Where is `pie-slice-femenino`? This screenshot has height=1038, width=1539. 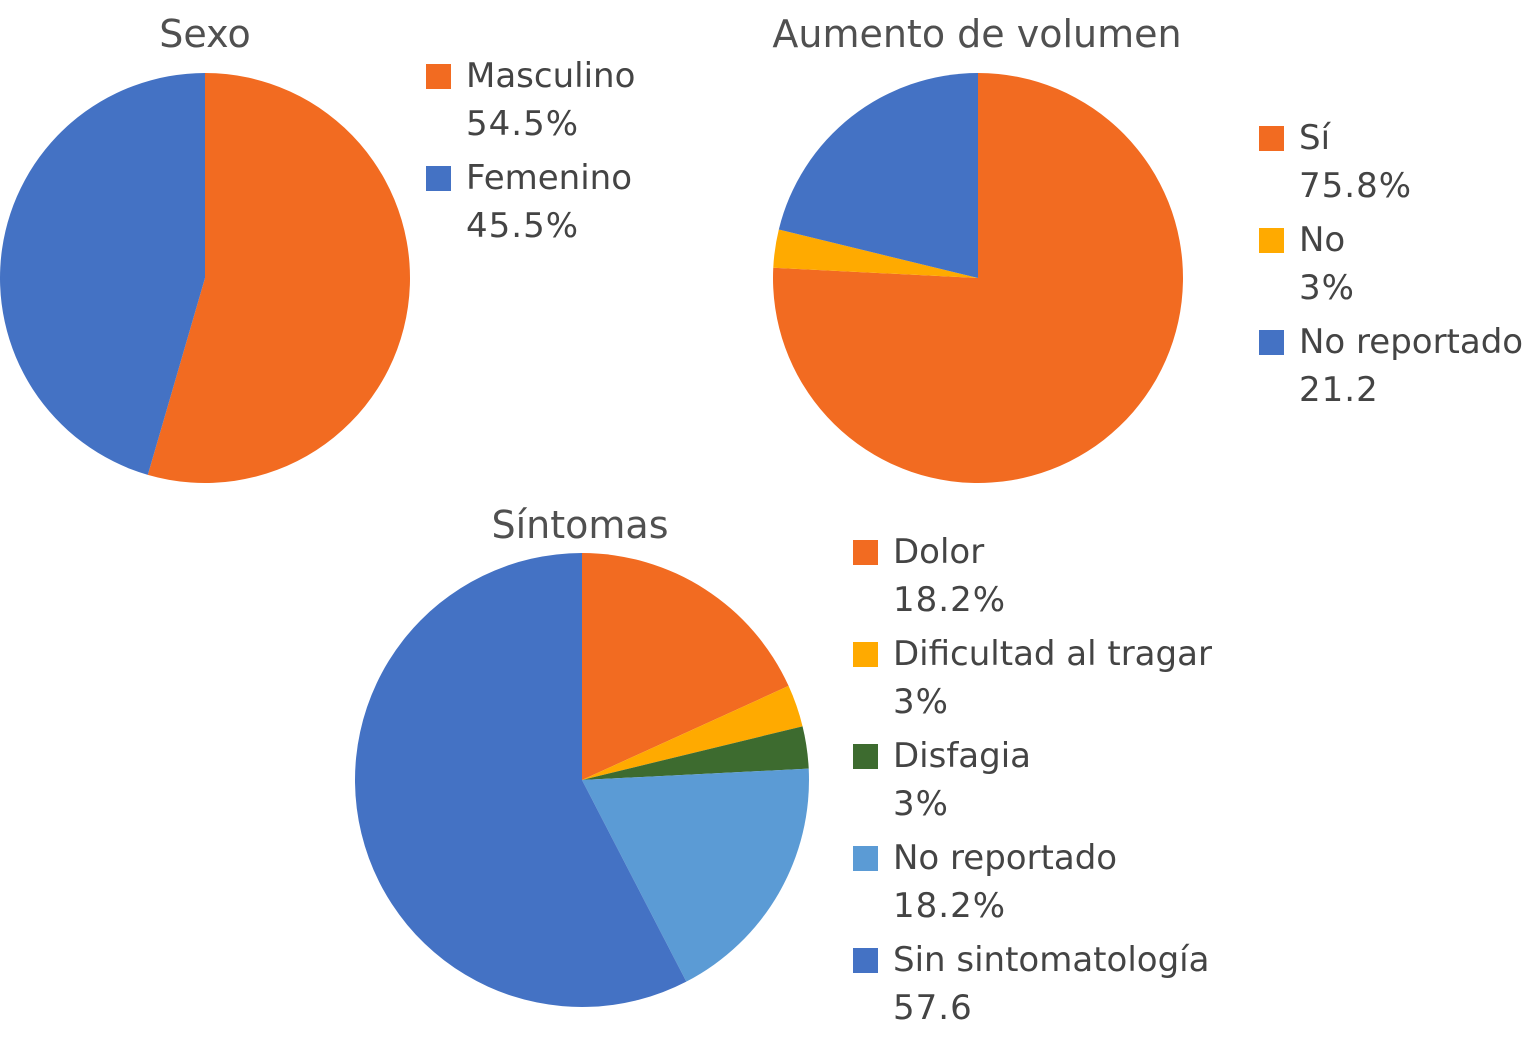 pie-slice-femenino is located at coordinates (103, 274).